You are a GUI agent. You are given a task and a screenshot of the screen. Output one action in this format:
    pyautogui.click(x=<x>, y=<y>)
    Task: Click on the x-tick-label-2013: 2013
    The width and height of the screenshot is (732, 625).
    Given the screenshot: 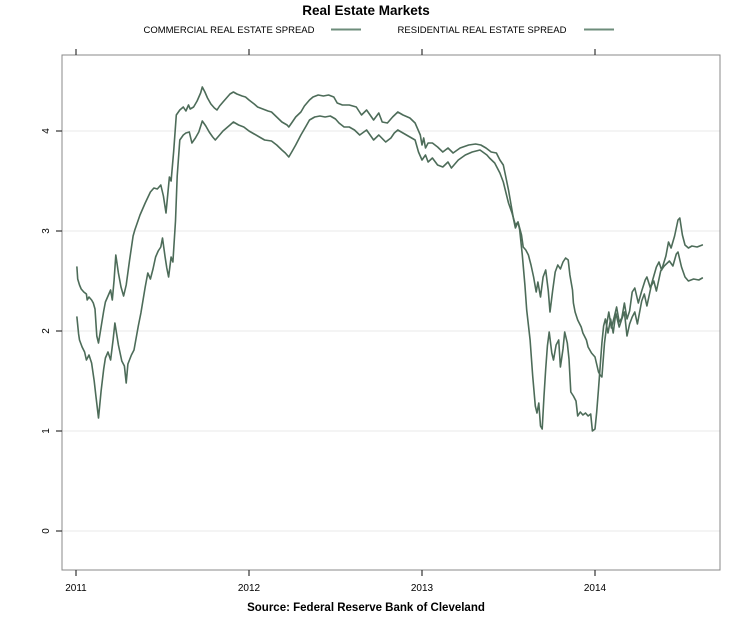 What is the action you would take?
    pyautogui.click(x=422, y=588)
    